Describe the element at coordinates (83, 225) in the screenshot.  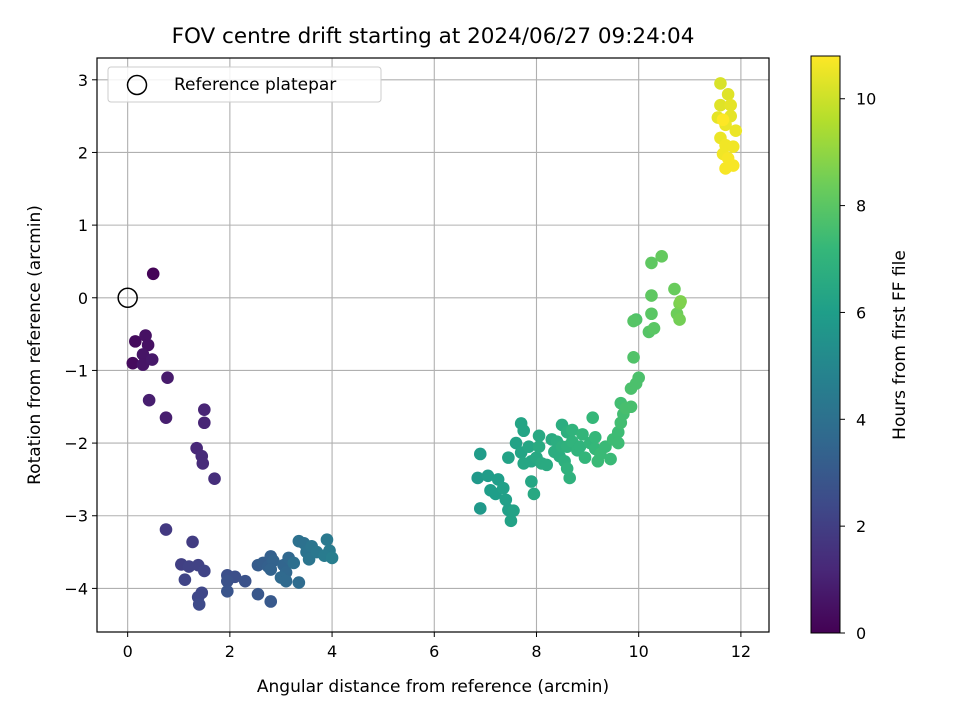
I see `y-tick-label: 1` at that location.